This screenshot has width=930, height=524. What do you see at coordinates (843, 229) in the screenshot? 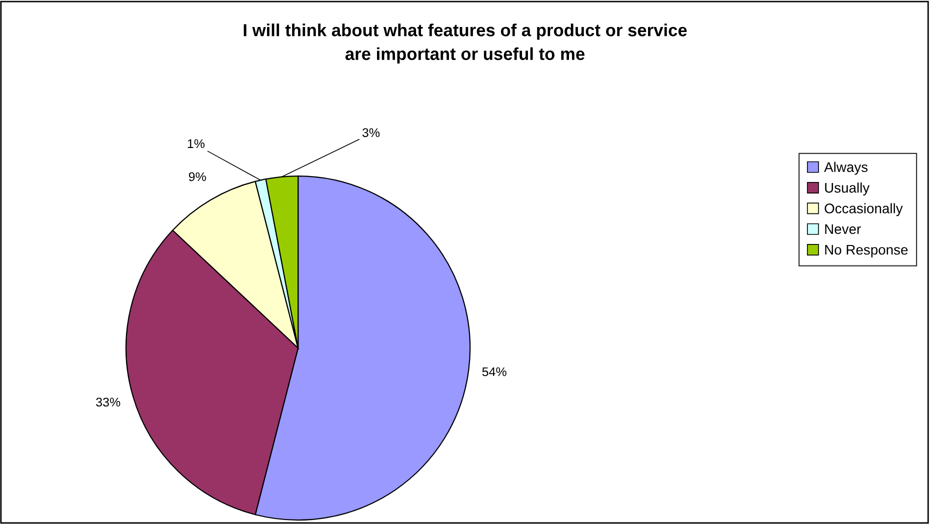
I see `legend-label: Never` at bounding box center [843, 229].